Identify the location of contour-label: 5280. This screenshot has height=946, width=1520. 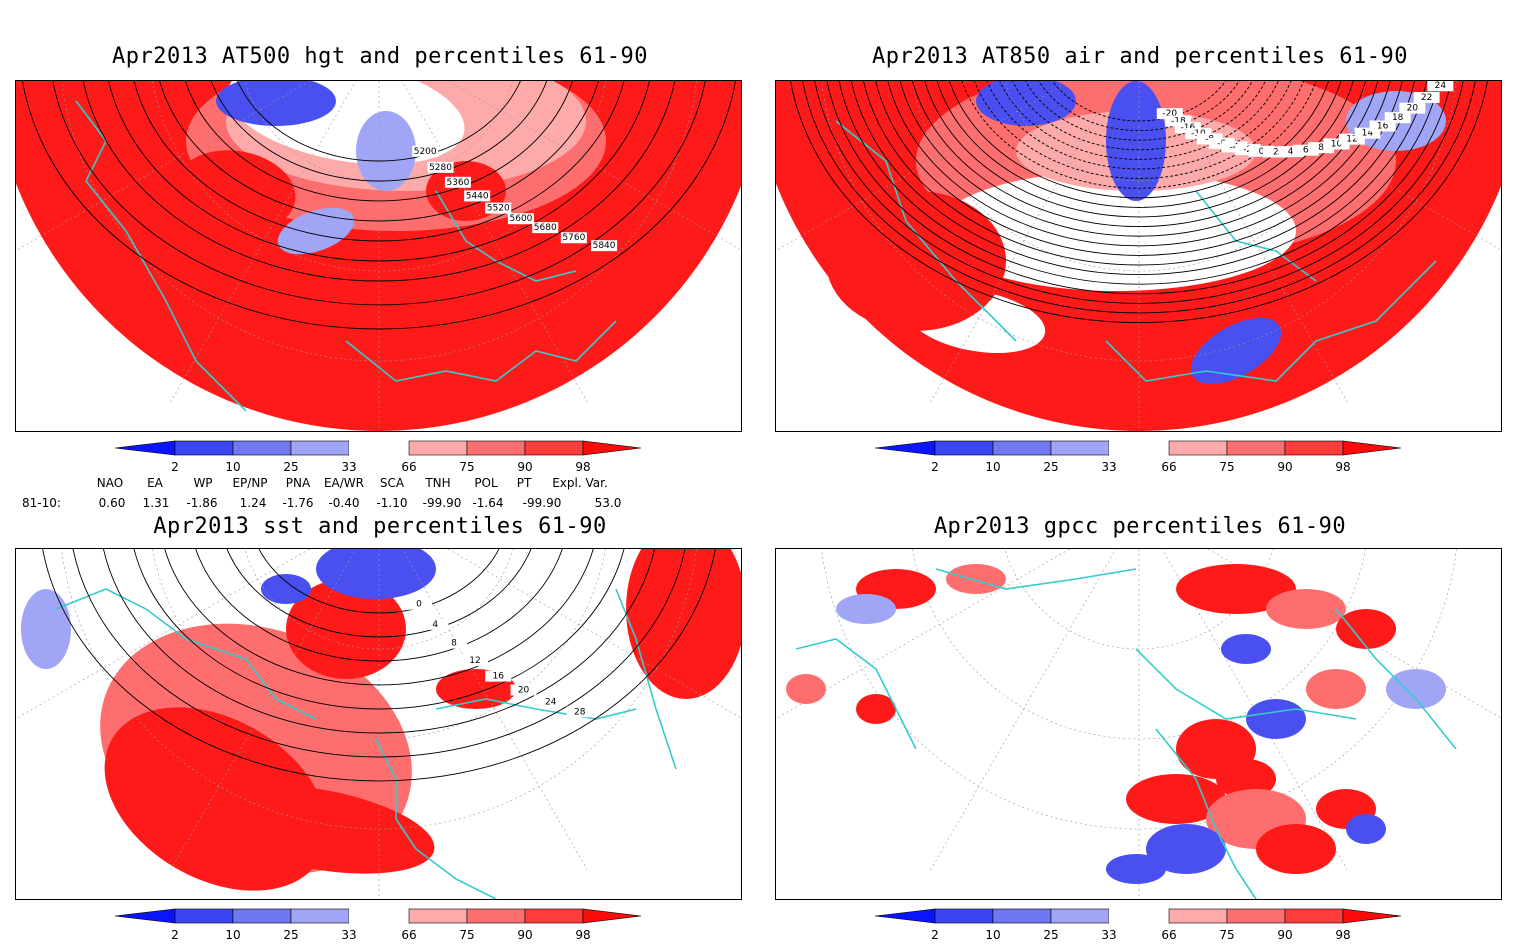
(440, 168).